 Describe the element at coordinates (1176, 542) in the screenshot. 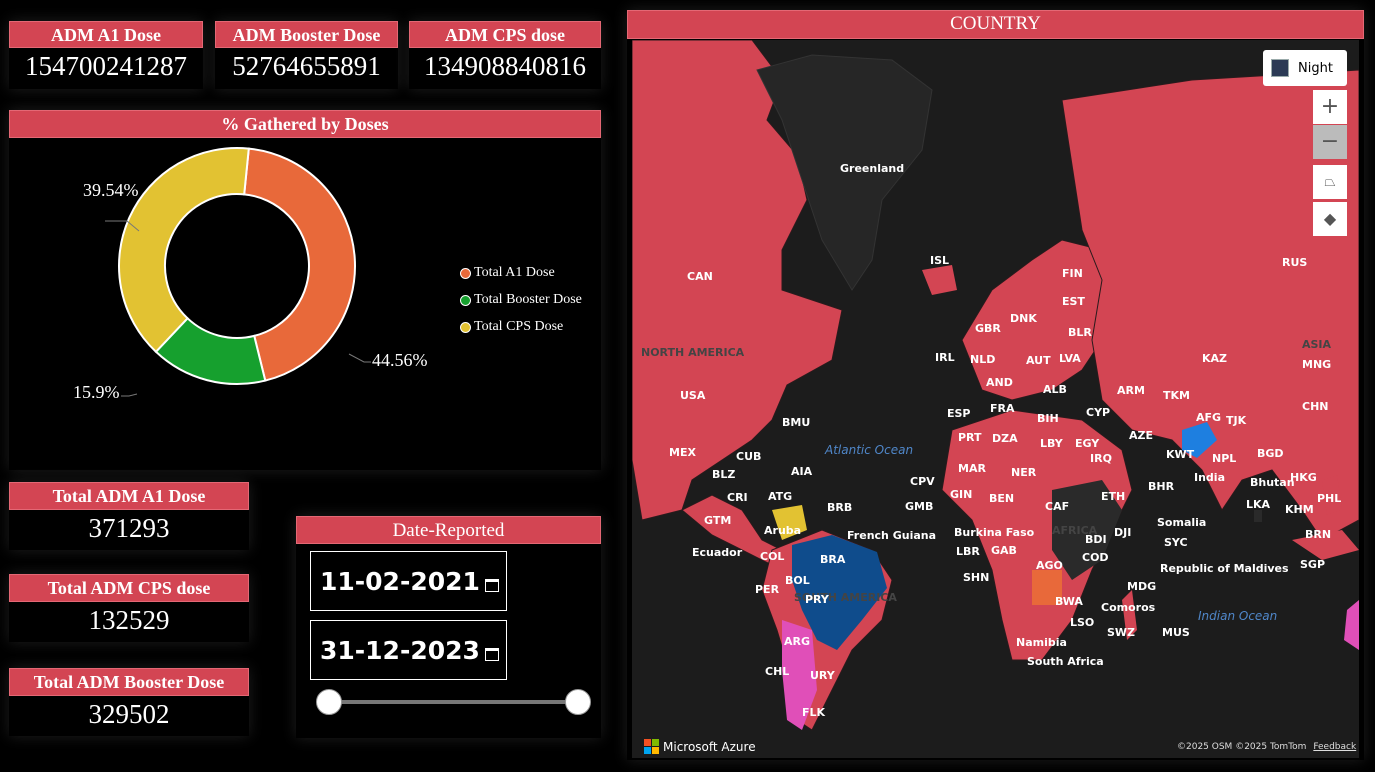

I see `country-label: SYC` at that location.